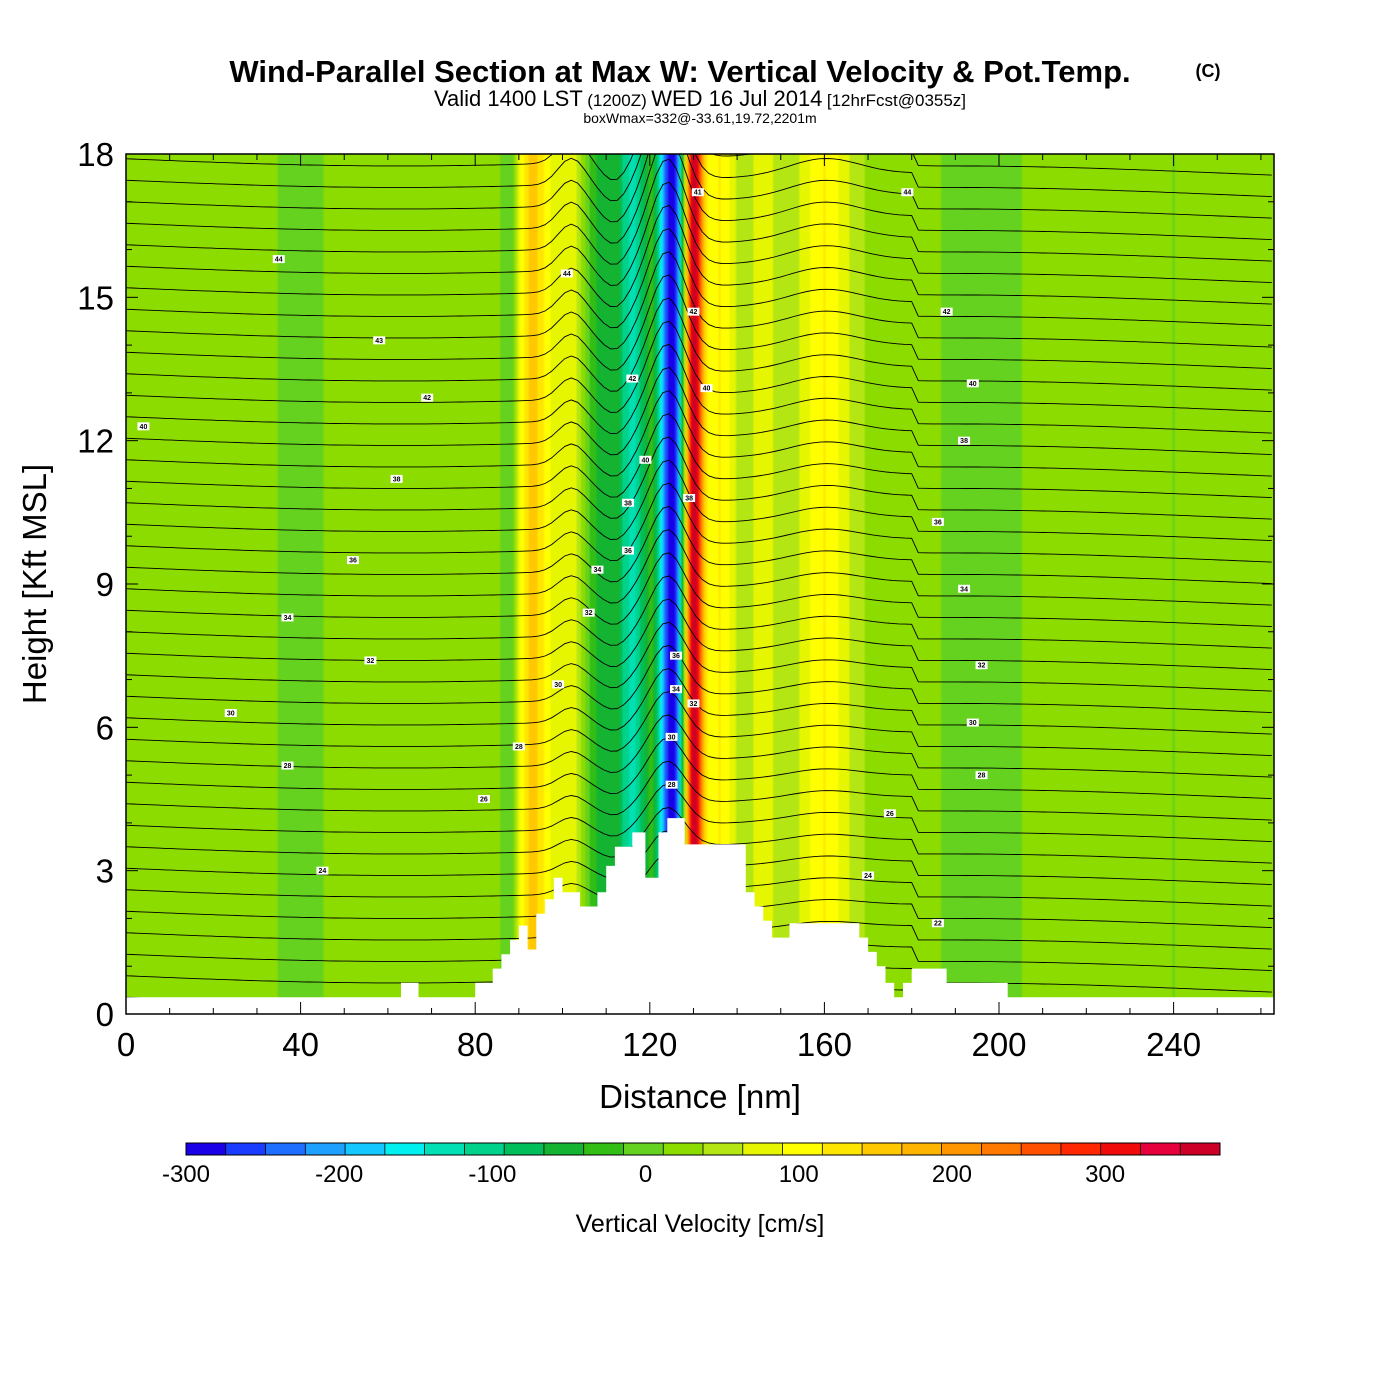  I want to click on x-tick-label: 40, so click(300, 1044).